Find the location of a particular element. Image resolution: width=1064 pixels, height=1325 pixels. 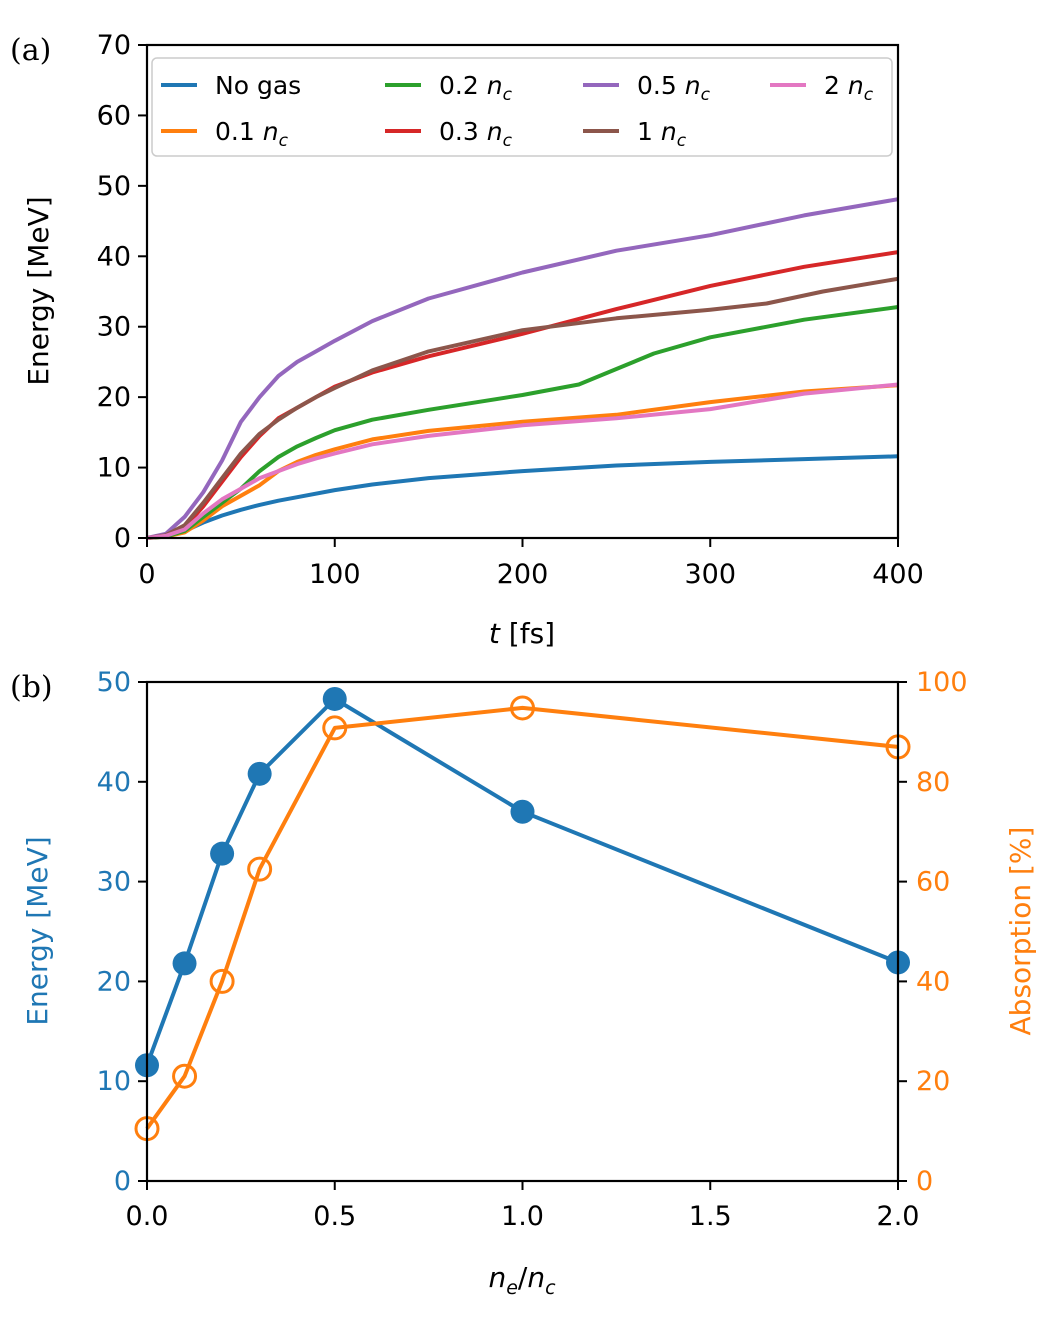

left-y-tick-label: 40 is located at coordinates (114, 782).